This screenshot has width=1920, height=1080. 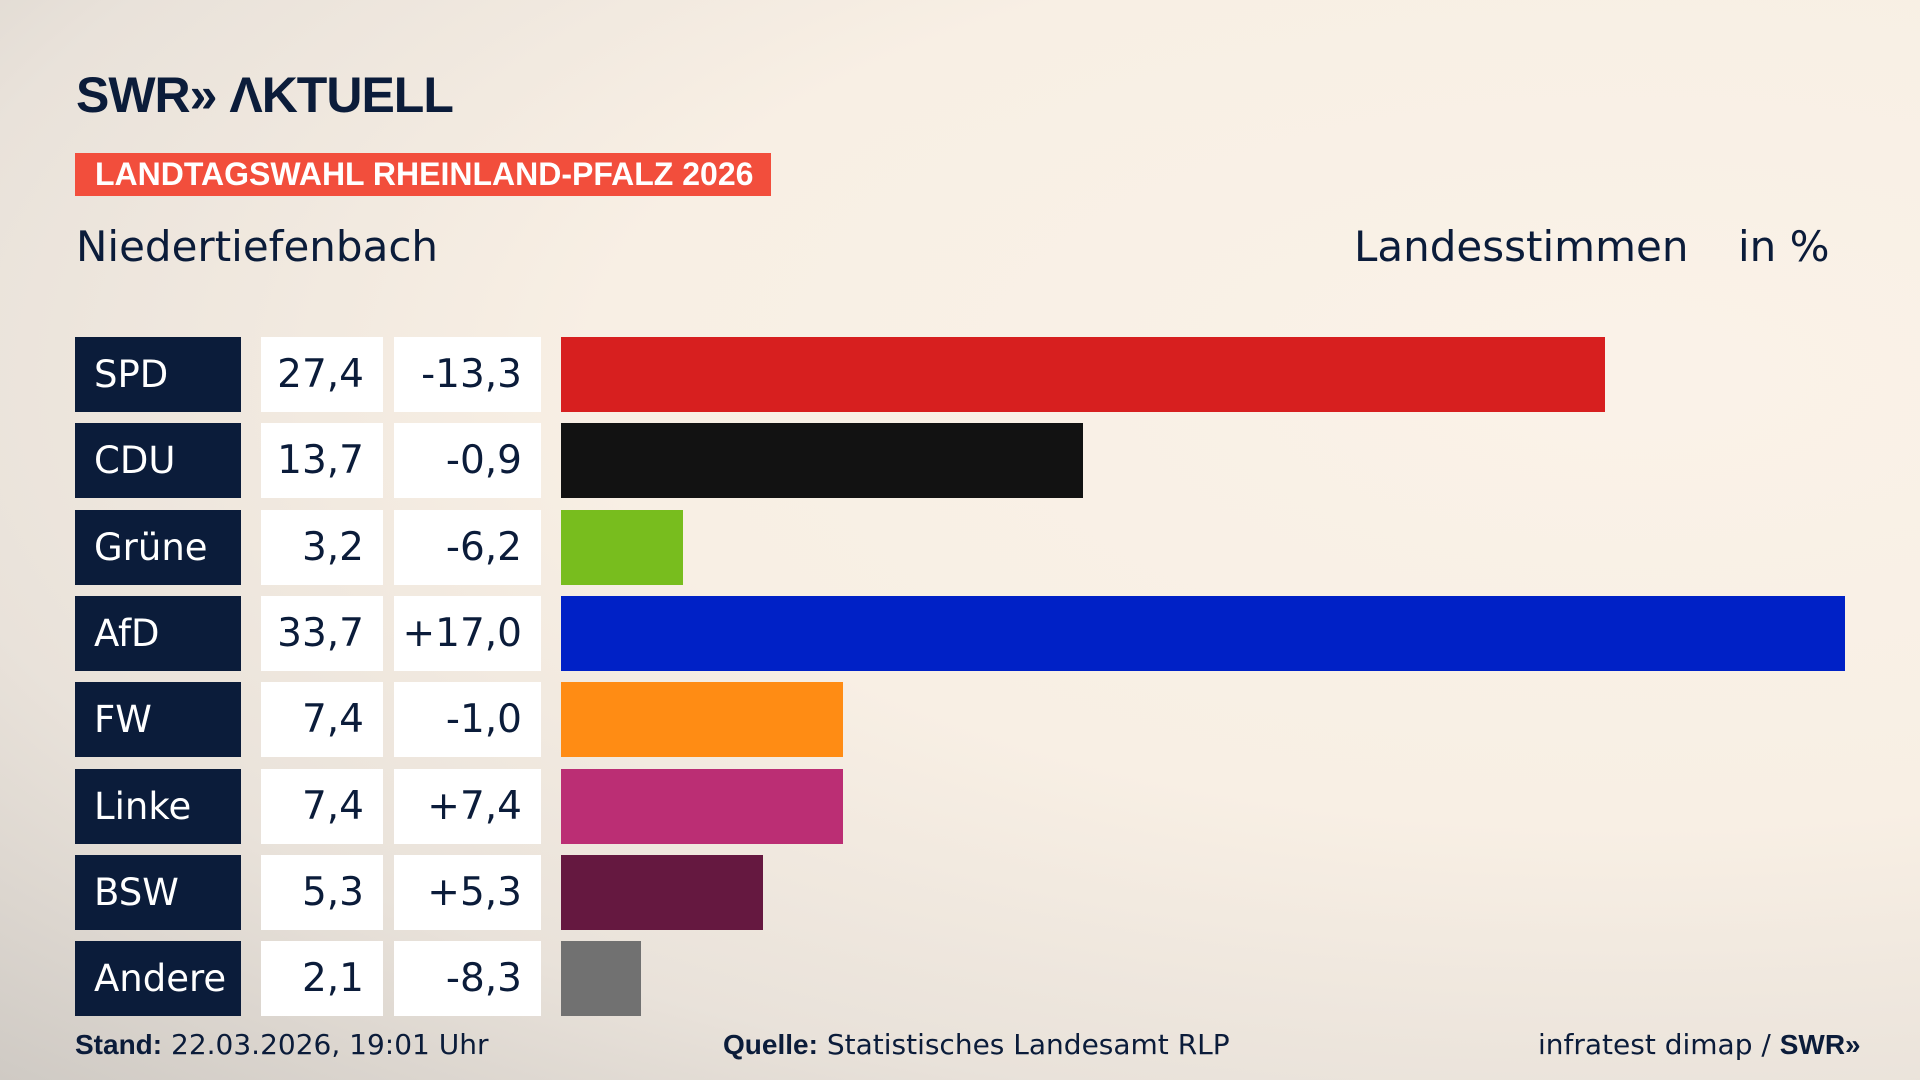 I want to click on credit-text: infratest dimap /, so click(x=1659, y=1044).